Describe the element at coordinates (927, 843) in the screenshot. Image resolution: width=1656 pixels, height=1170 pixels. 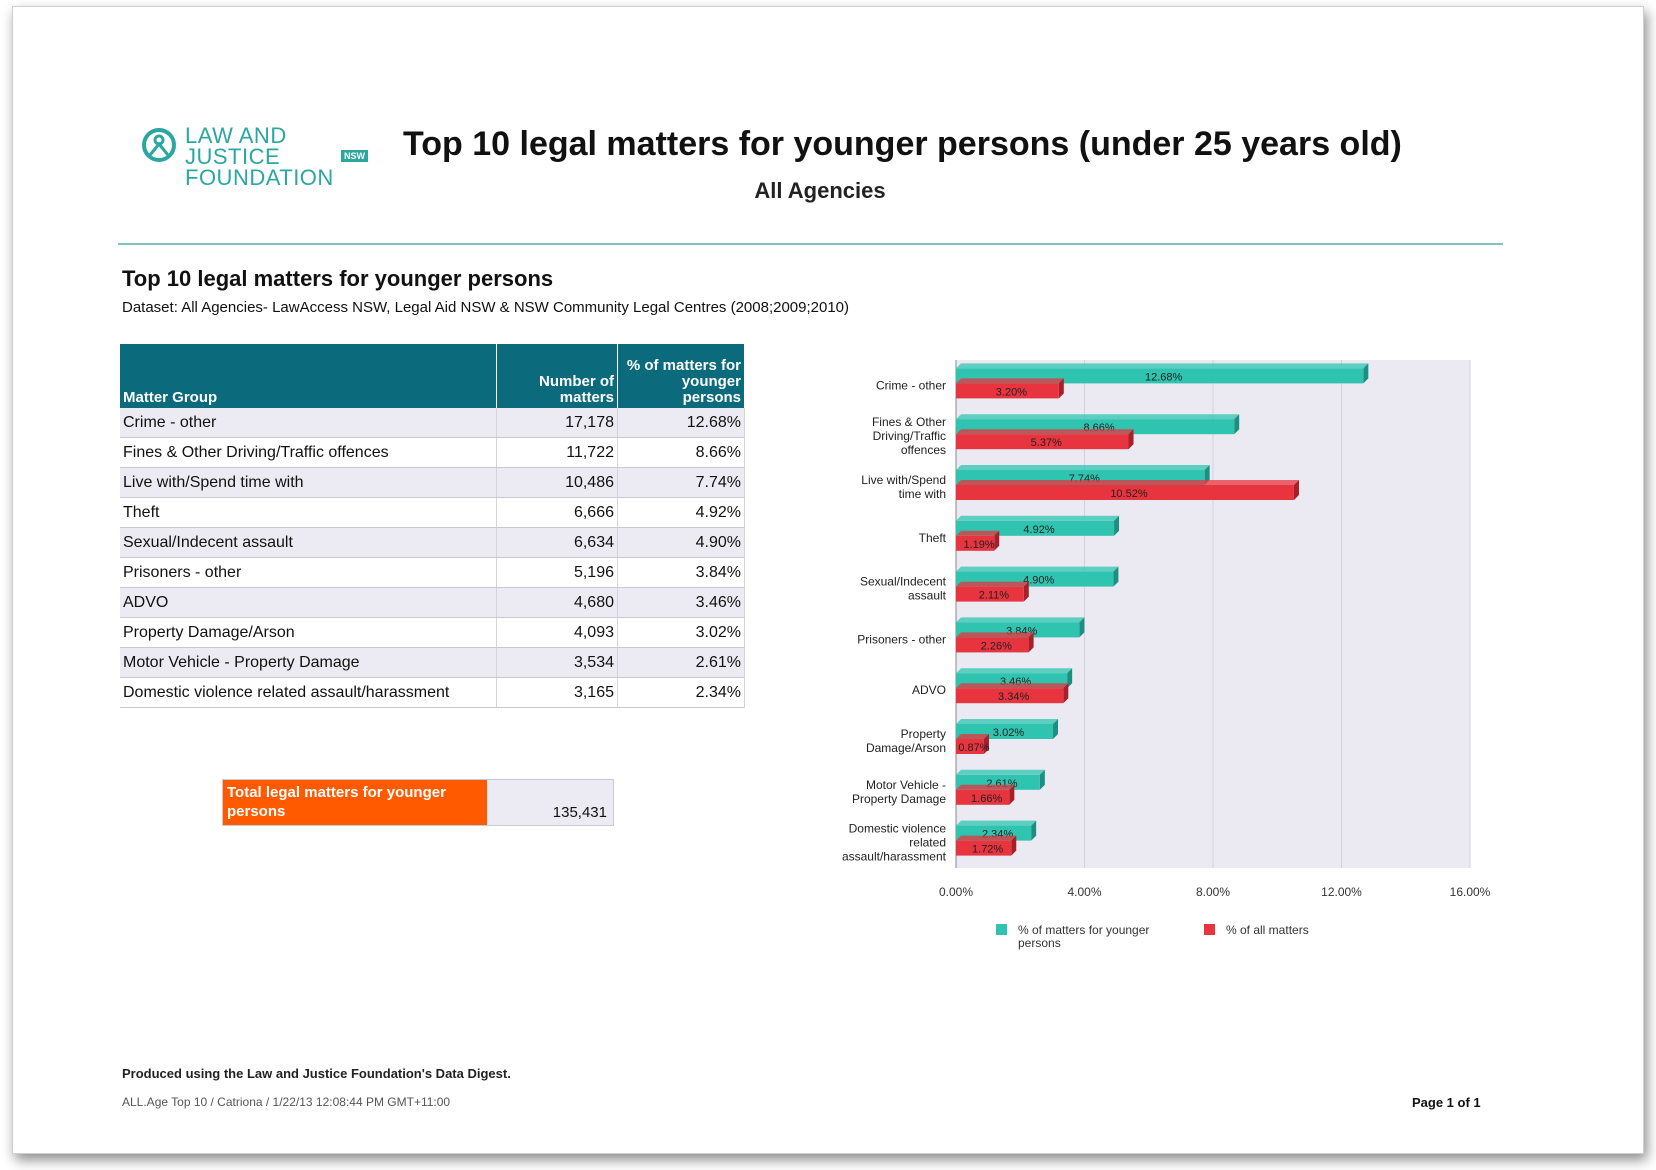
I see `y-category-label: related` at that location.